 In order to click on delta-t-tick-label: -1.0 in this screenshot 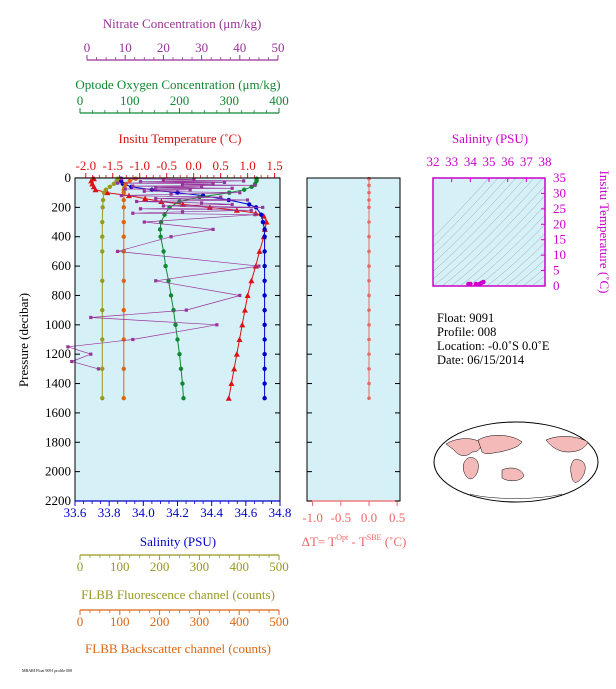, I will do `click(312, 517)`.